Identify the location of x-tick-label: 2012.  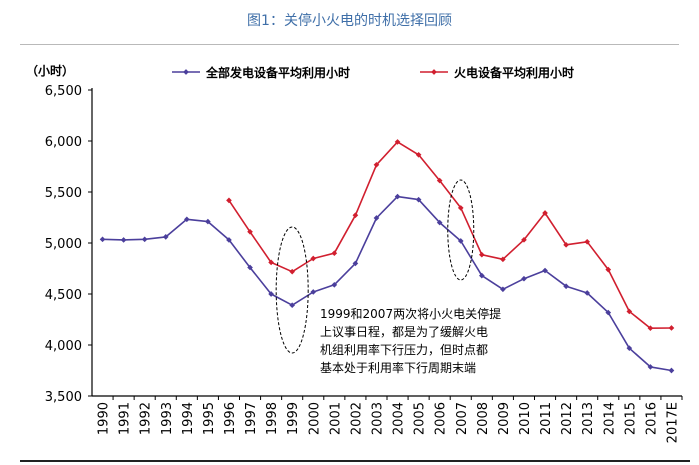
(567, 418).